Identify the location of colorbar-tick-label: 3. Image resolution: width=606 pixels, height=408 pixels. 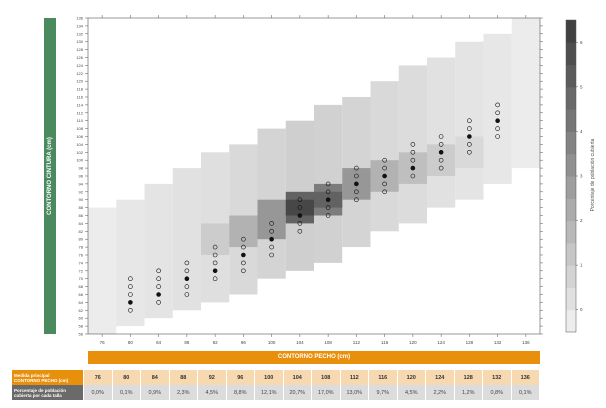
(581, 176).